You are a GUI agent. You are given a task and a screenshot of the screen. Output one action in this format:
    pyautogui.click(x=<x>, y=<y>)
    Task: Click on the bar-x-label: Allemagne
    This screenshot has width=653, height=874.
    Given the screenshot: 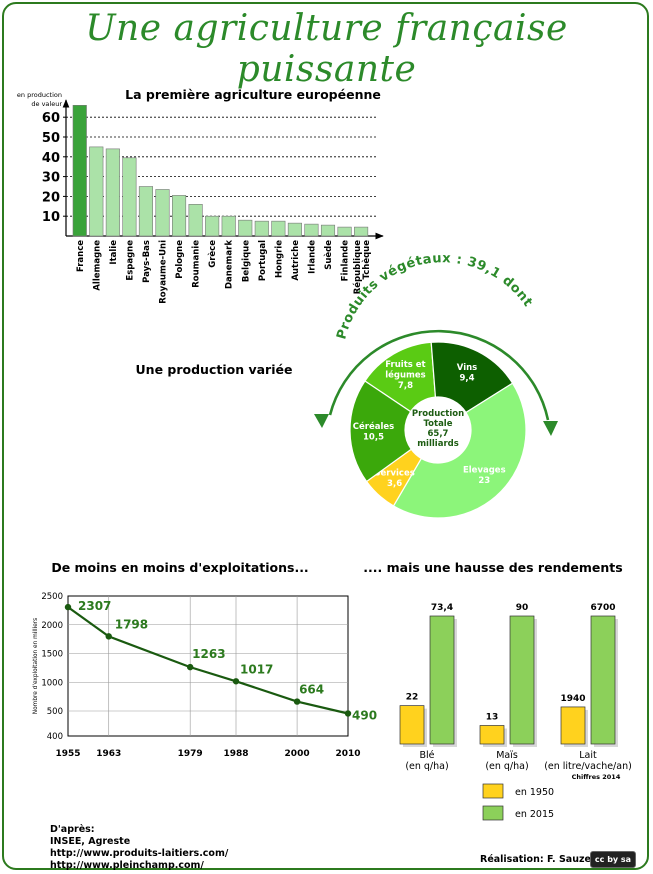 What is the action you would take?
    pyautogui.click(x=97, y=265)
    